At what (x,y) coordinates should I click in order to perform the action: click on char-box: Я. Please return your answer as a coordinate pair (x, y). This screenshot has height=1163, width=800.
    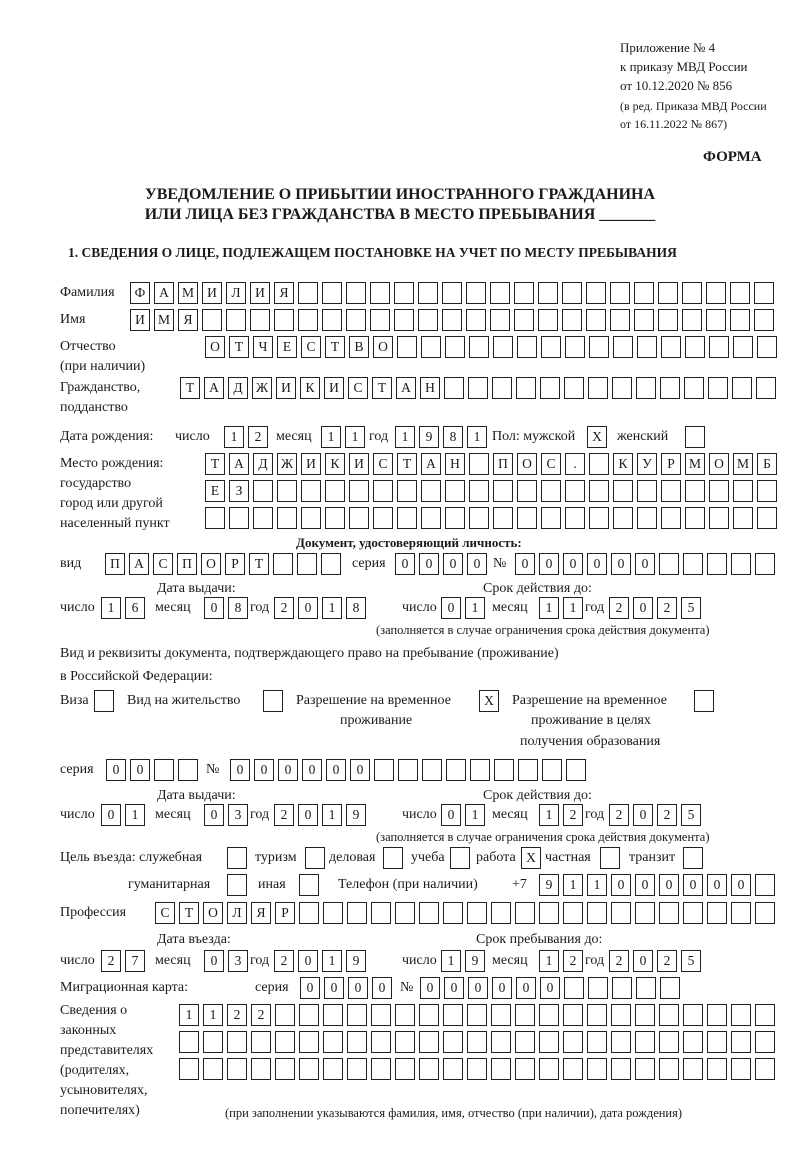
    Looking at the image, I should click on (188, 320).